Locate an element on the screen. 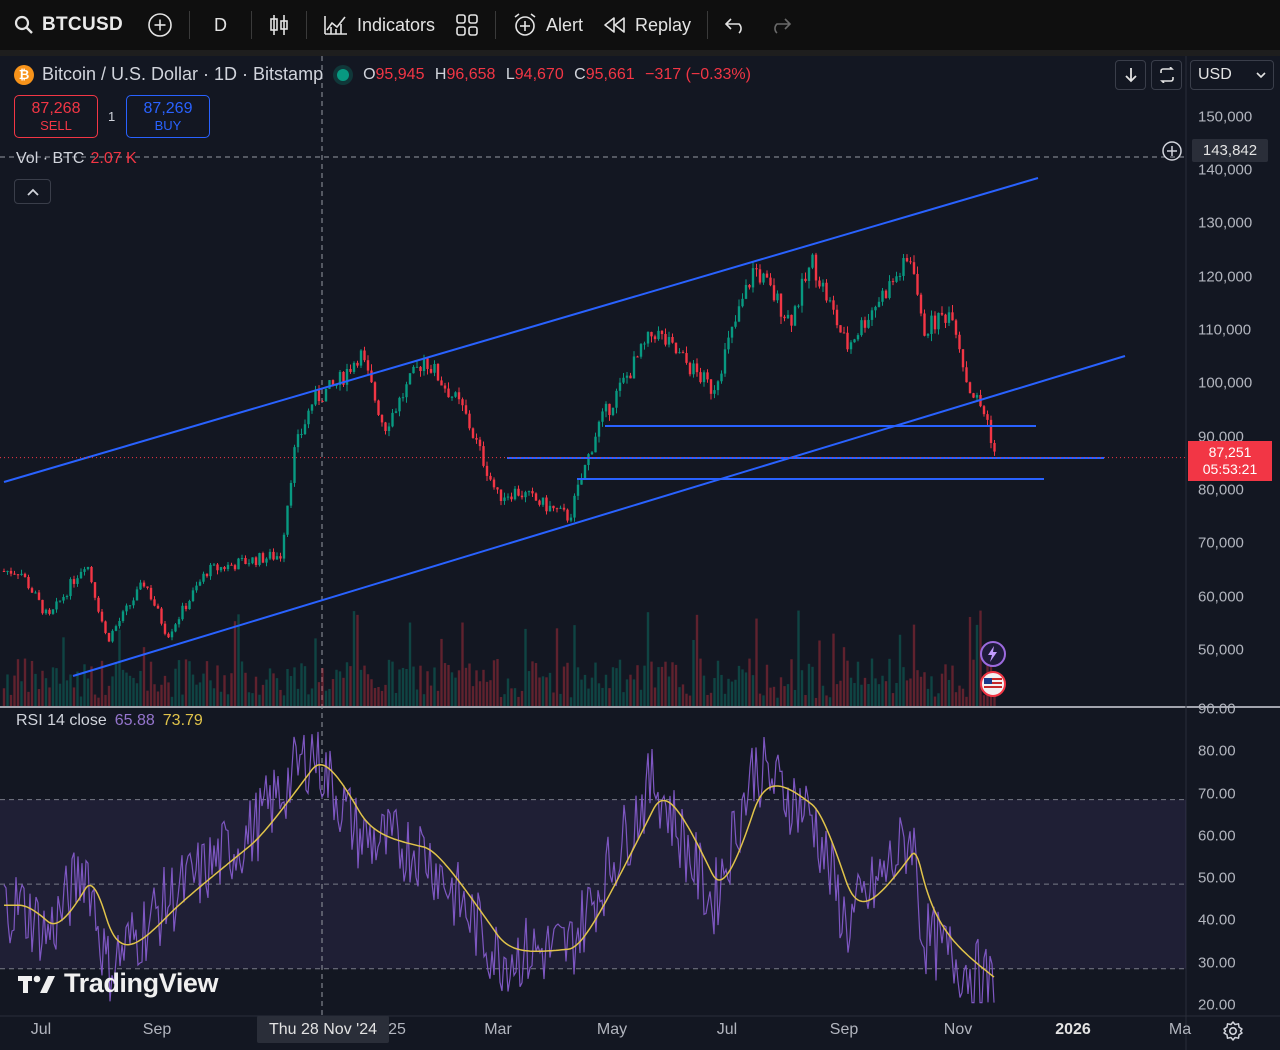 The width and height of the screenshot is (1280, 1050). interval-button: D is located at coordinates (220, 25).